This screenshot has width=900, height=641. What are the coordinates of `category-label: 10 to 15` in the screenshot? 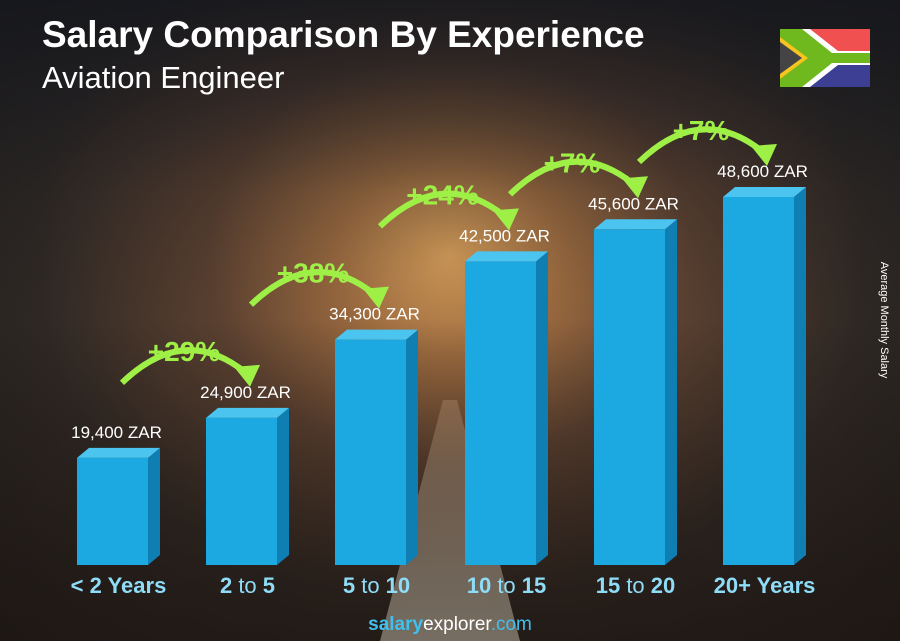 It's located at (507, 585).